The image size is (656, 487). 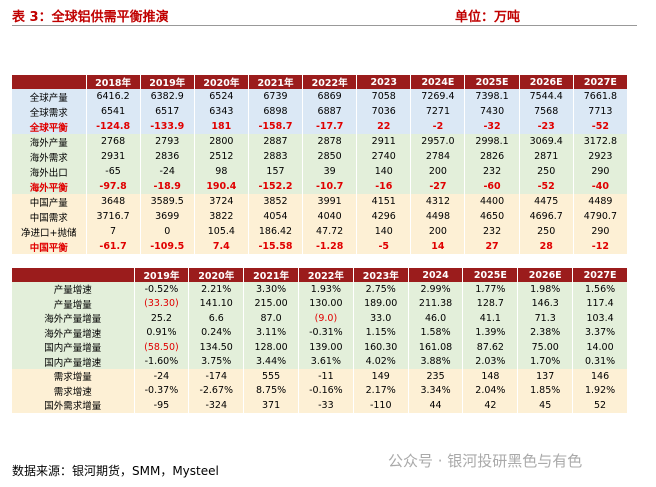 I want to click on rule, so click(x=324, y=25).